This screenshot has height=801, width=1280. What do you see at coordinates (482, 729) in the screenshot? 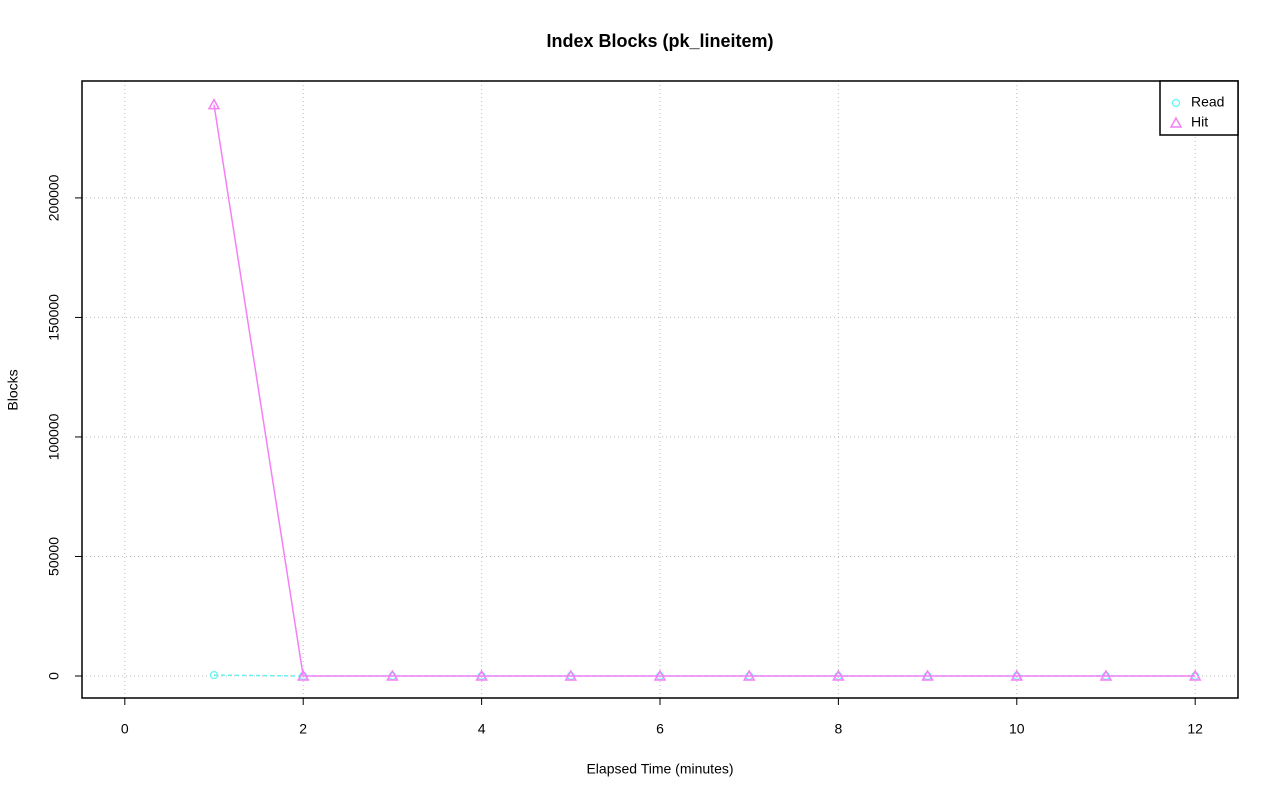
I see `x-tick-label: 4` at bounding box center [482, 729].